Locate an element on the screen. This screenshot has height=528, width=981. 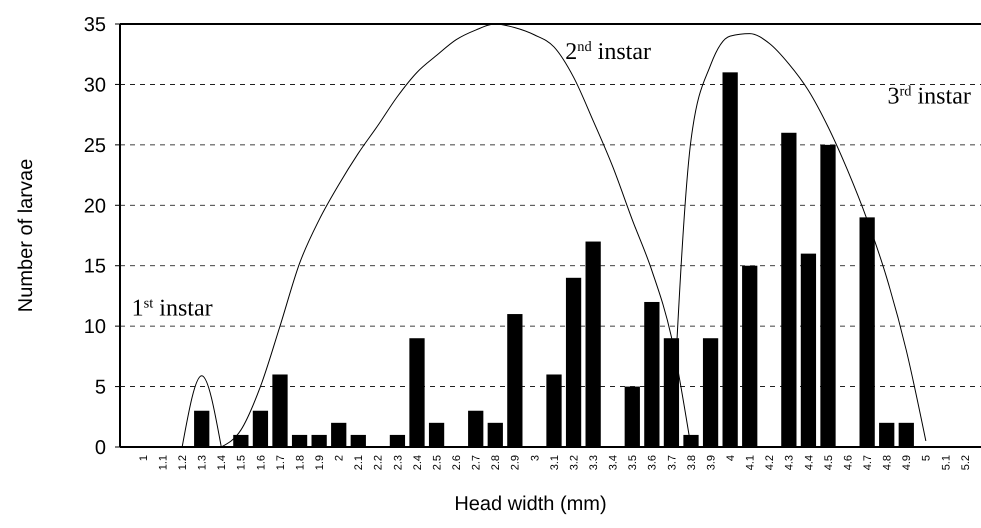
x-tick-label: 1.3 is located at coordinates (202, 462).